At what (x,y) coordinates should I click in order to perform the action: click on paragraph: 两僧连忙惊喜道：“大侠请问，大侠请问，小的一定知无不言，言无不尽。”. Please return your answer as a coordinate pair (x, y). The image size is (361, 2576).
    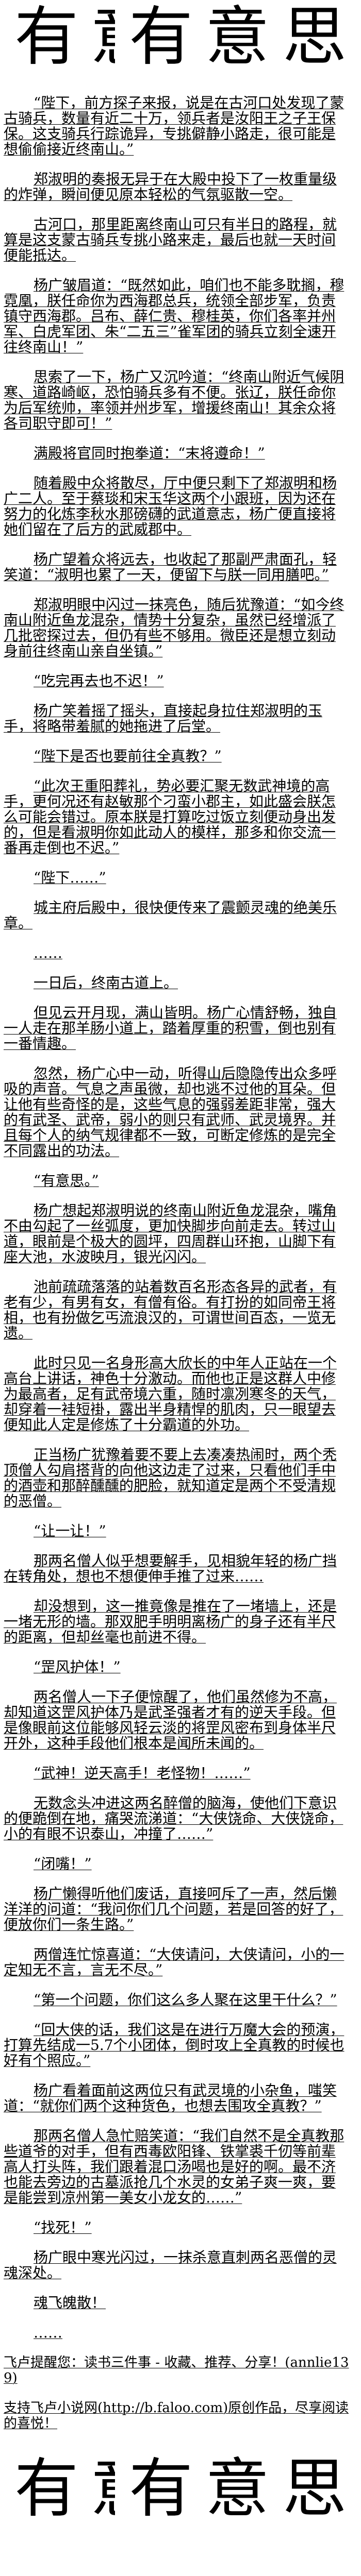
    Looking at the image, I should click on (174, 1962).